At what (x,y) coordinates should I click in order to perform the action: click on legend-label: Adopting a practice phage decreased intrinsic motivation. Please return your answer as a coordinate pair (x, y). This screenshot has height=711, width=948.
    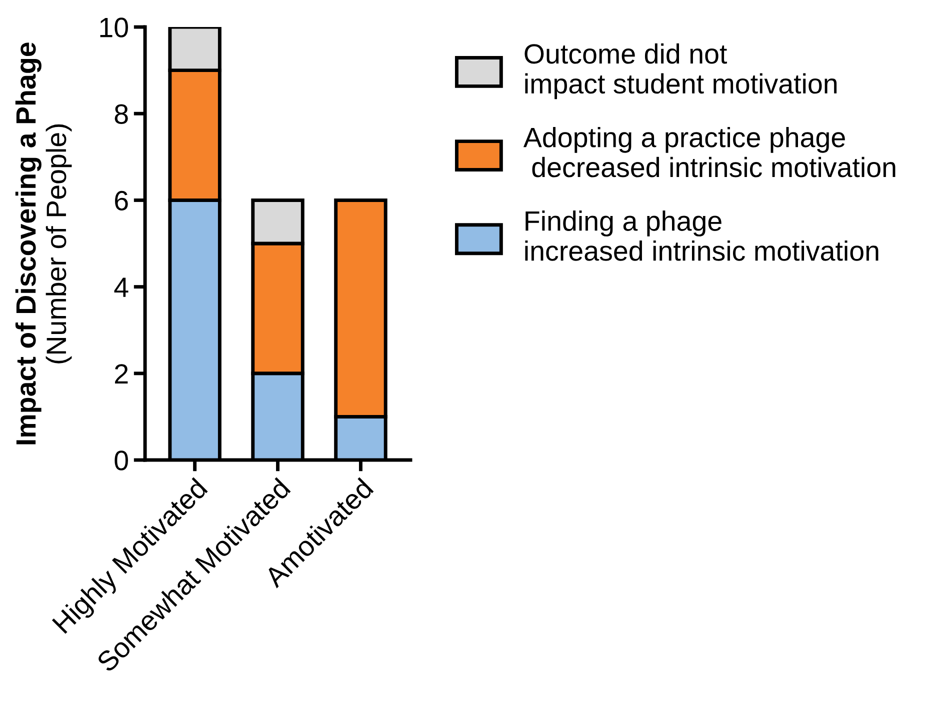
    Looking at the image, I should click on (709, 152).